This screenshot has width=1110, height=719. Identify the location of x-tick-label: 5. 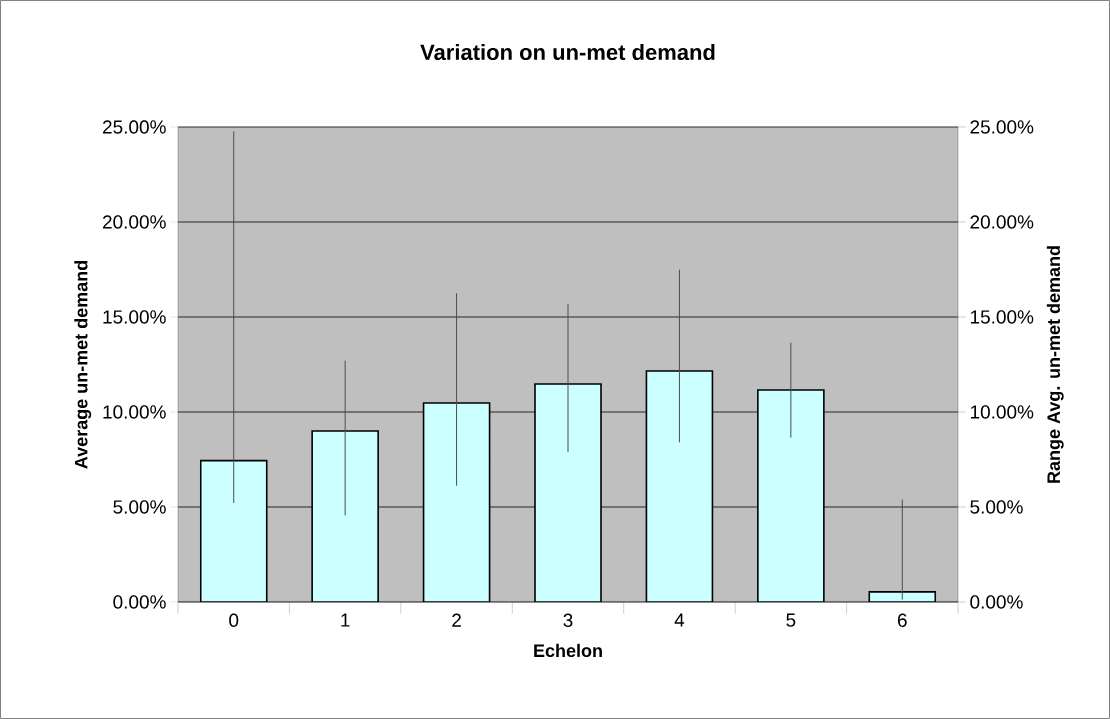
(791, 620).